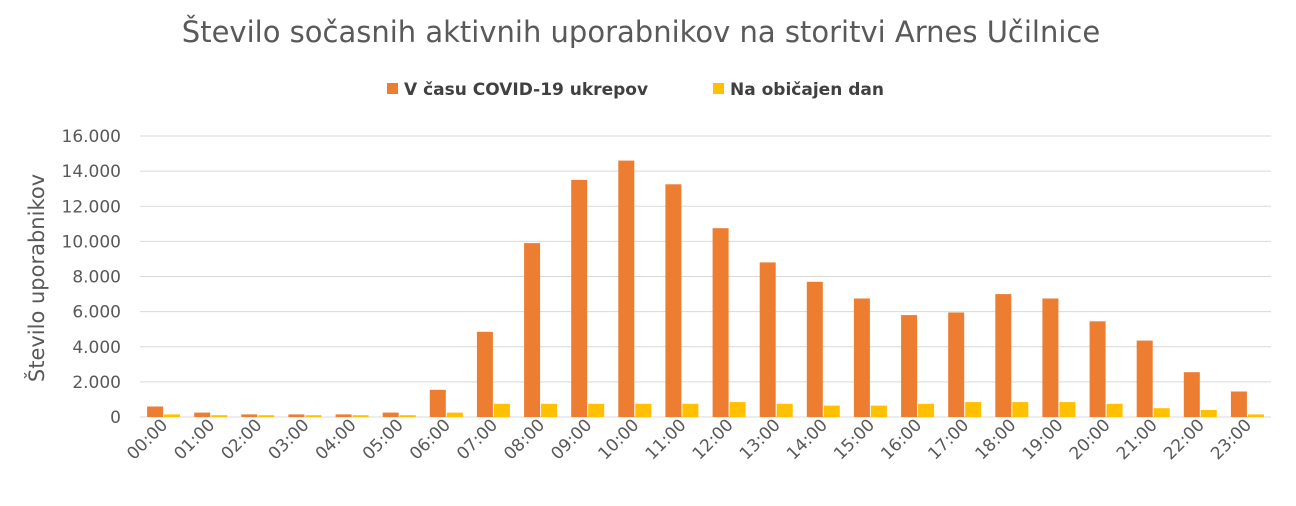 This screenshot has width=1296, height=506. I want to click on x-tick-label: 09:00, so click(571, 439).